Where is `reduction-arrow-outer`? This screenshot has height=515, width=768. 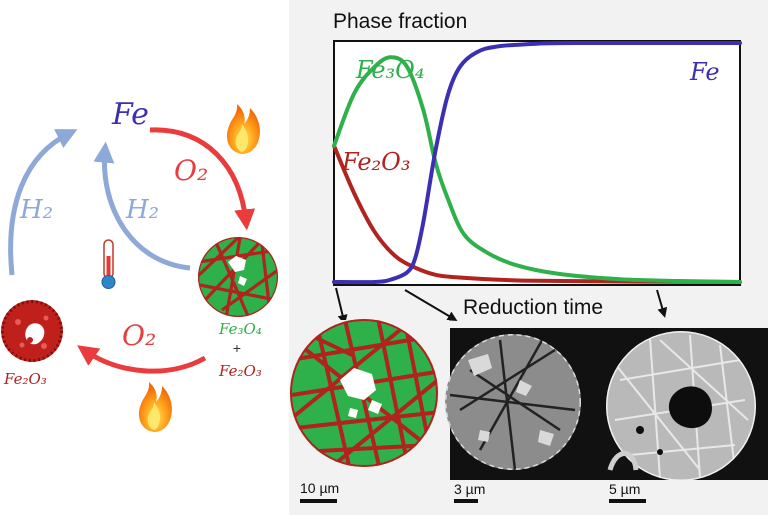 reduction-arrow-outer is located at coordinates (43, 202).